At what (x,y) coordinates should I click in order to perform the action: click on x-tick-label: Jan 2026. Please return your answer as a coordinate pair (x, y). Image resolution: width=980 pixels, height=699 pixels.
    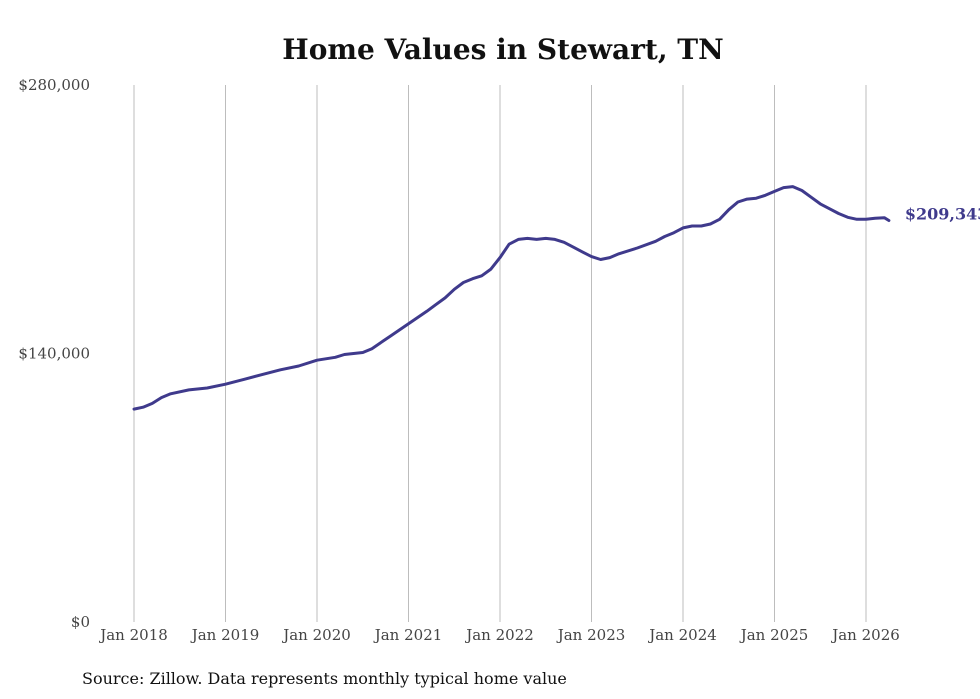
    Looking at the image, I should click on (865, 635).